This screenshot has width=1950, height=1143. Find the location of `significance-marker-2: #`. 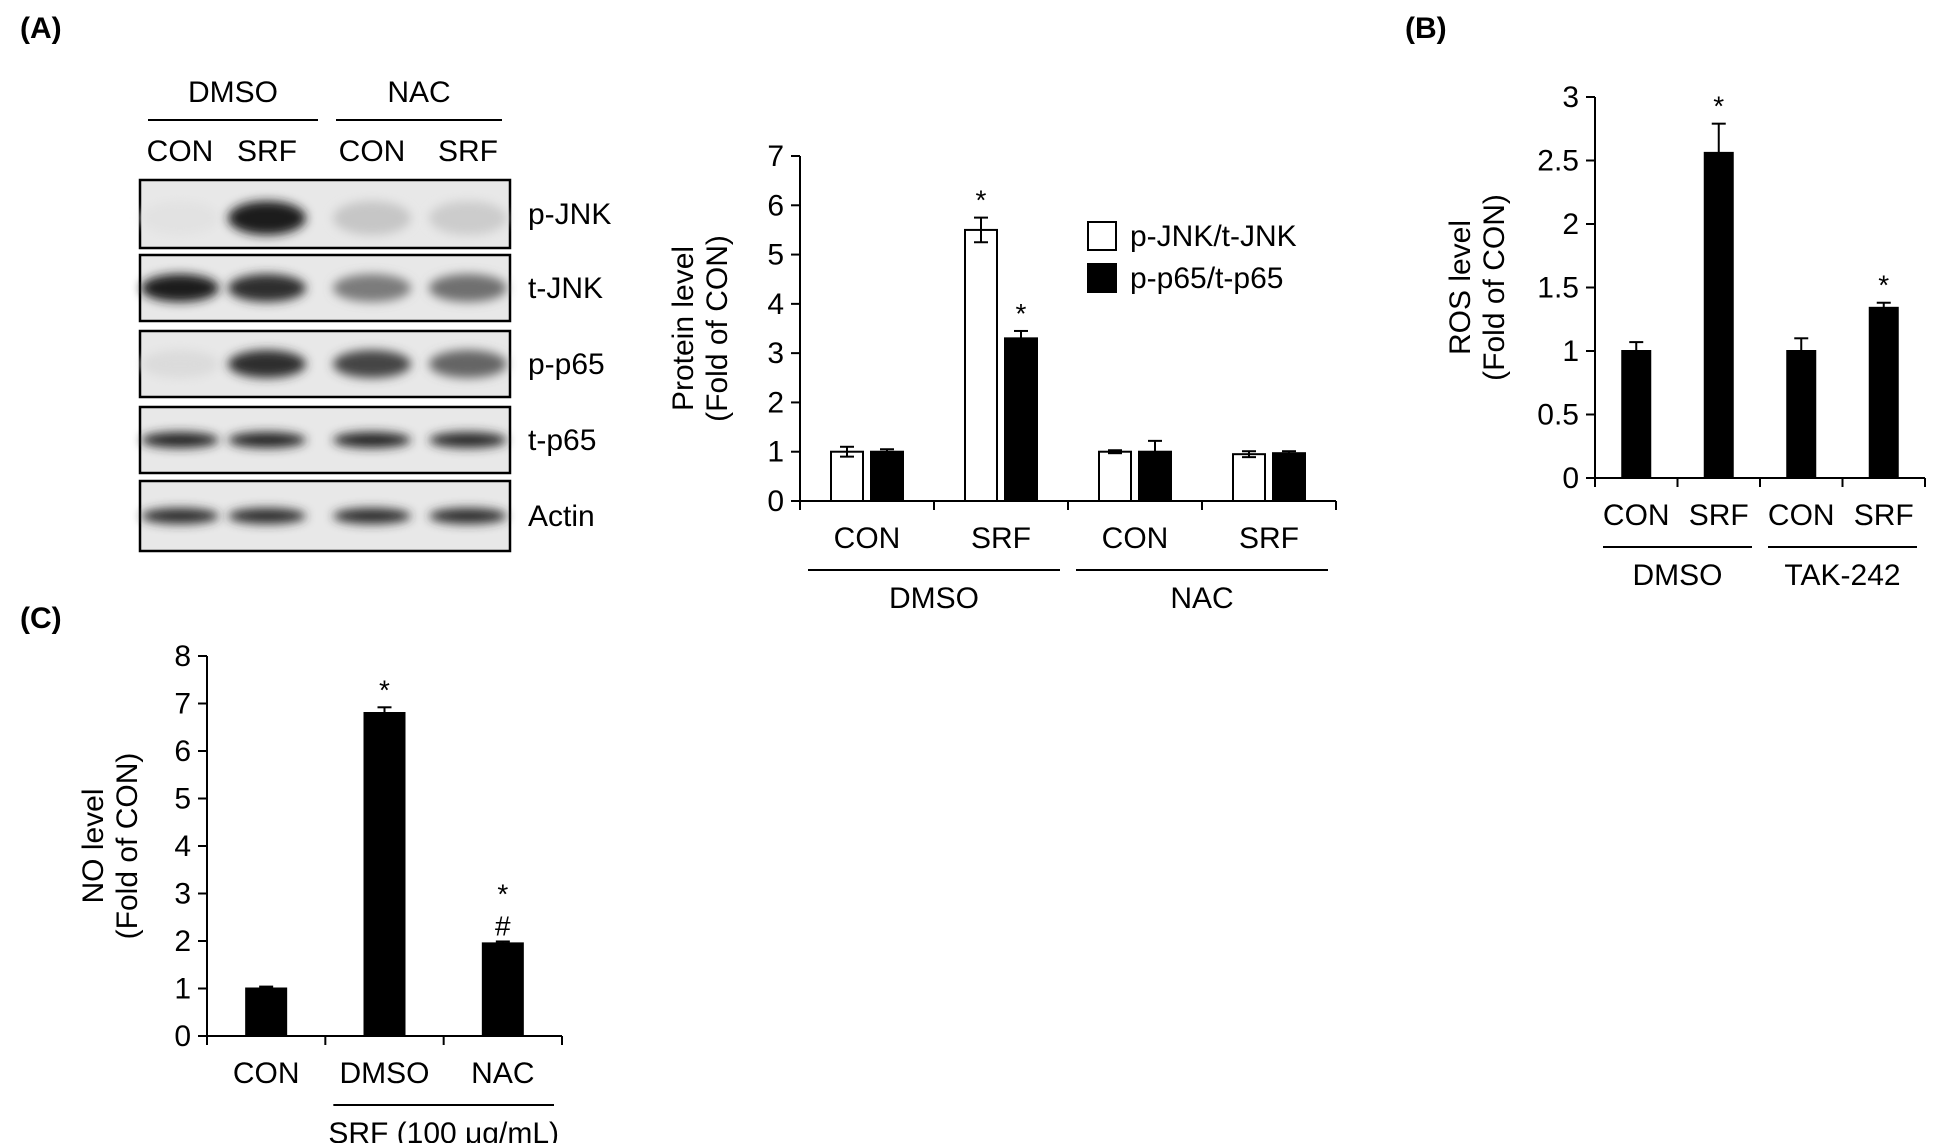

significance-marker-2: # is located at coordinates (503, 925).